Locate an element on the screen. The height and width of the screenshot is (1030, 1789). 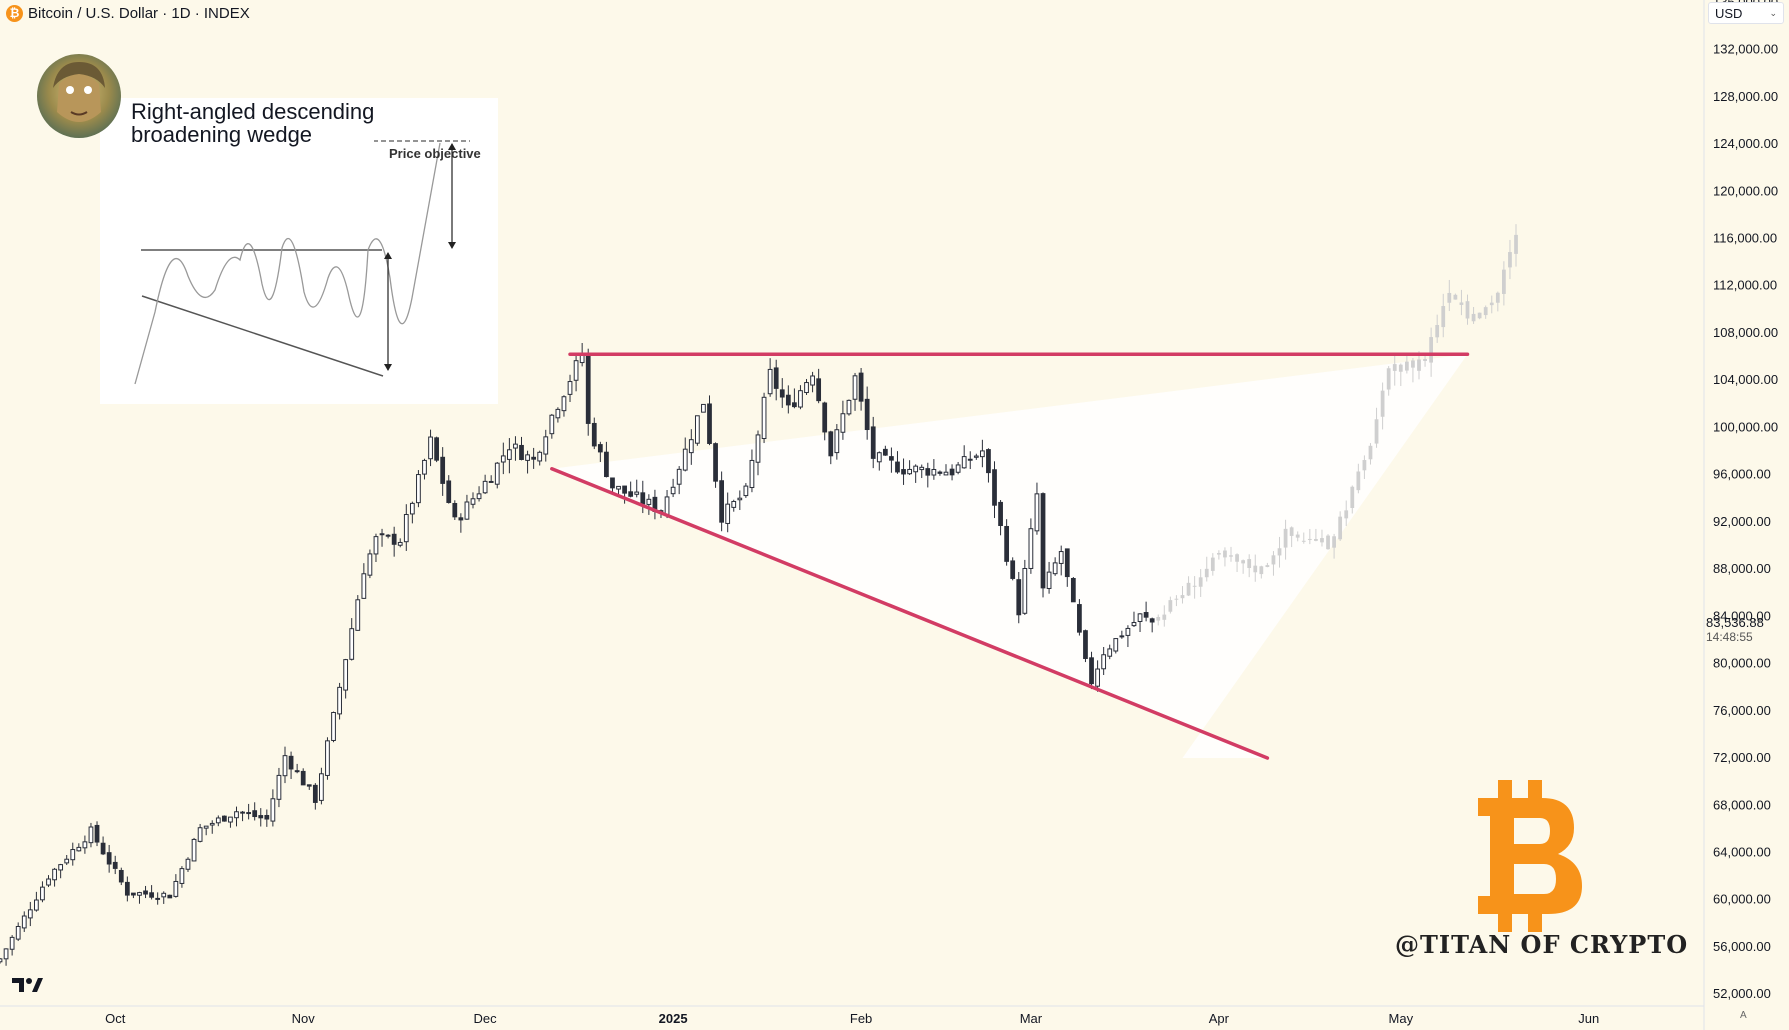
objective-arrow-head-down is located at coordinates (452, 245).